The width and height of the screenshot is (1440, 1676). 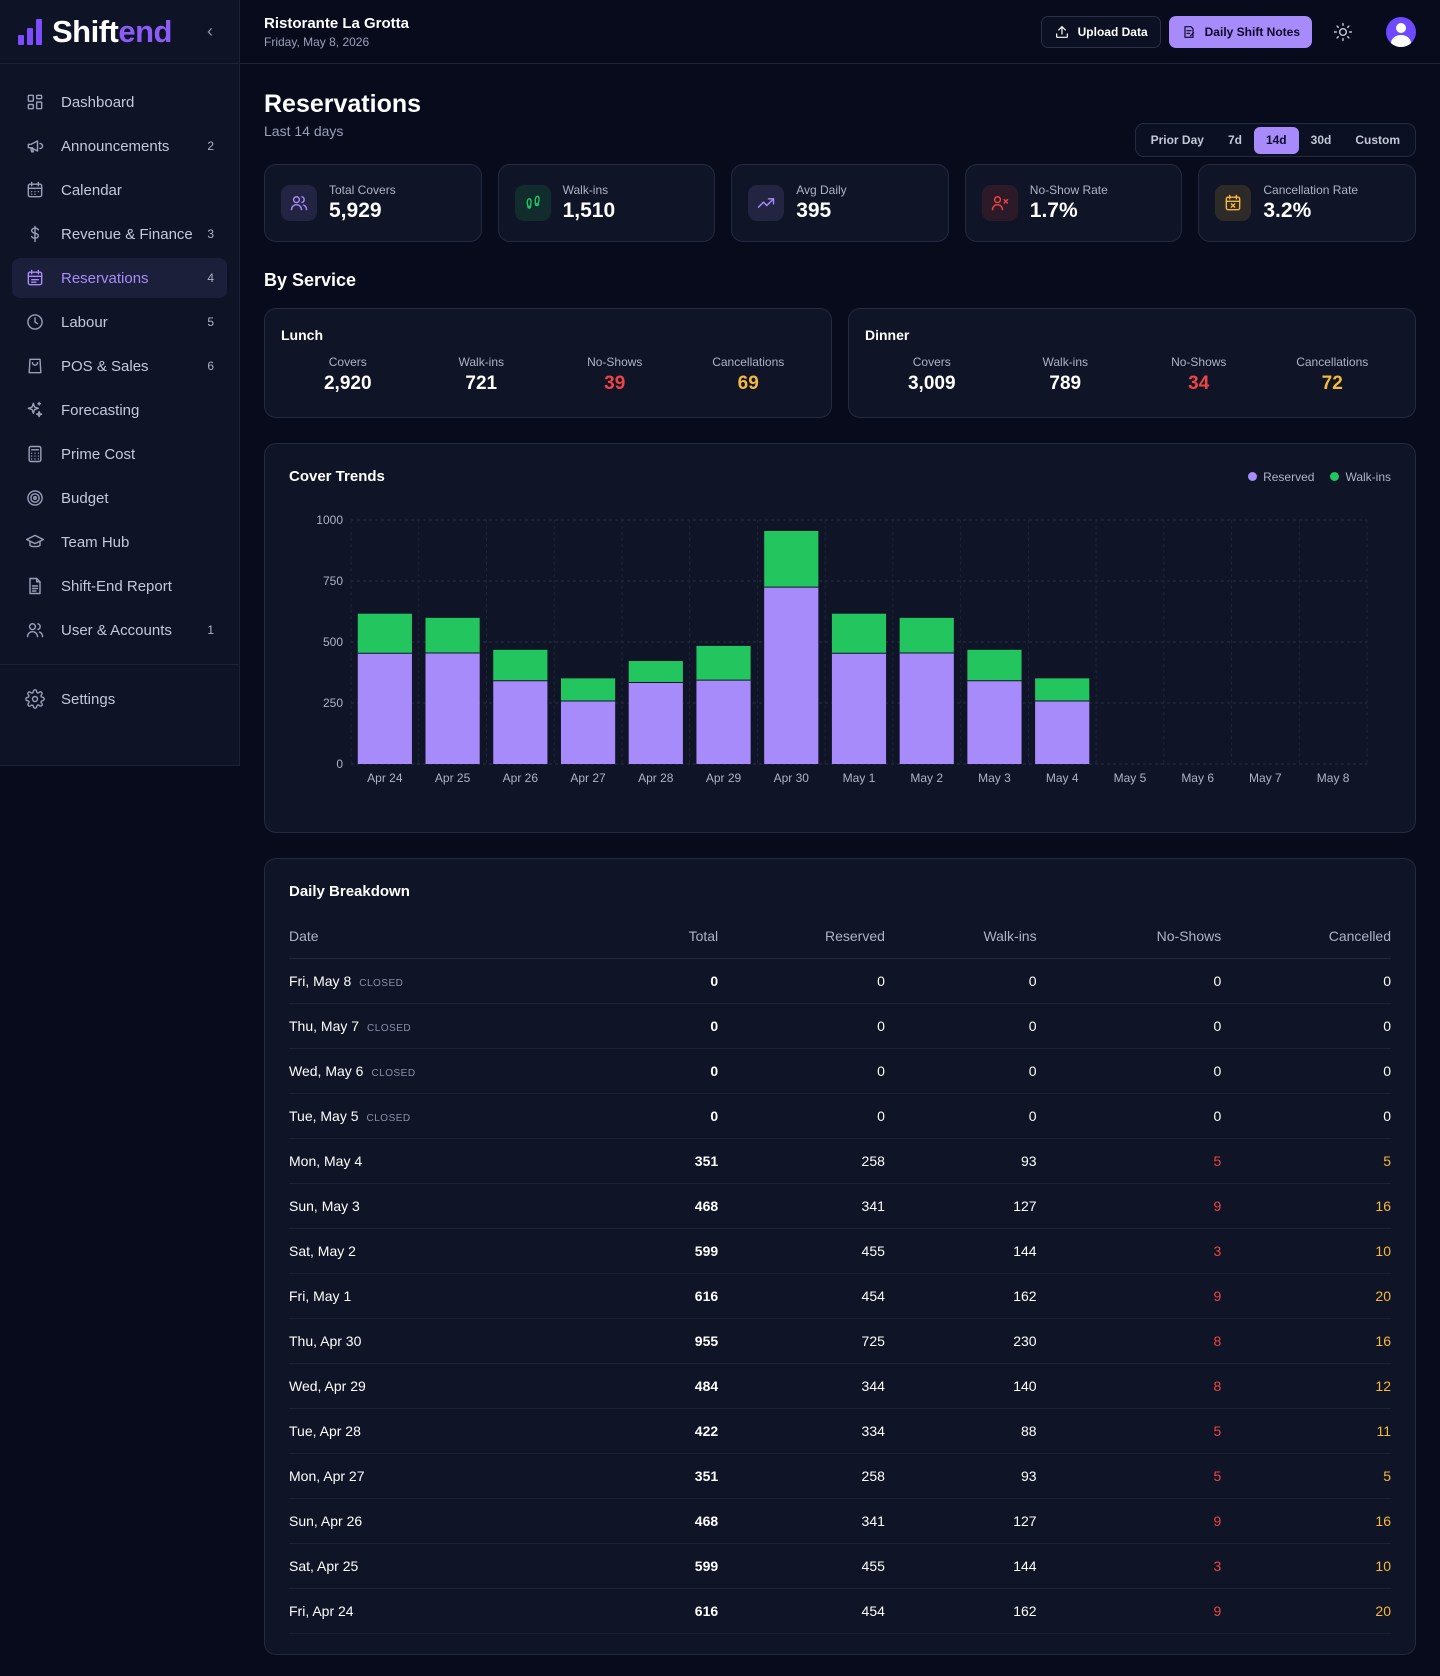 I want to click on upload-data-button: Upload Data, so click(x=1100, y=31).